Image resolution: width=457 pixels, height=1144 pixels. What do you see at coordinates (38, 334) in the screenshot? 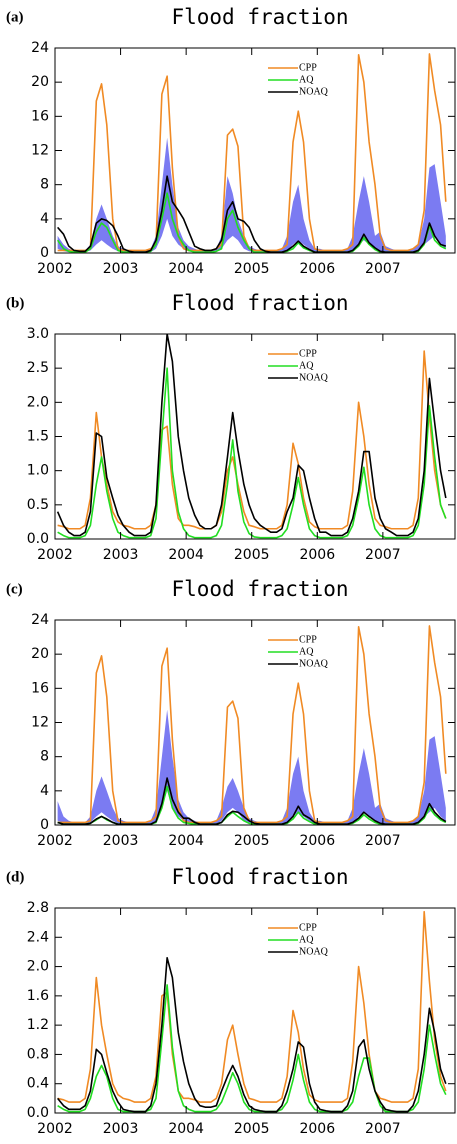
I see `y-tick-label: 3.0` at bounding box center [38, 334].